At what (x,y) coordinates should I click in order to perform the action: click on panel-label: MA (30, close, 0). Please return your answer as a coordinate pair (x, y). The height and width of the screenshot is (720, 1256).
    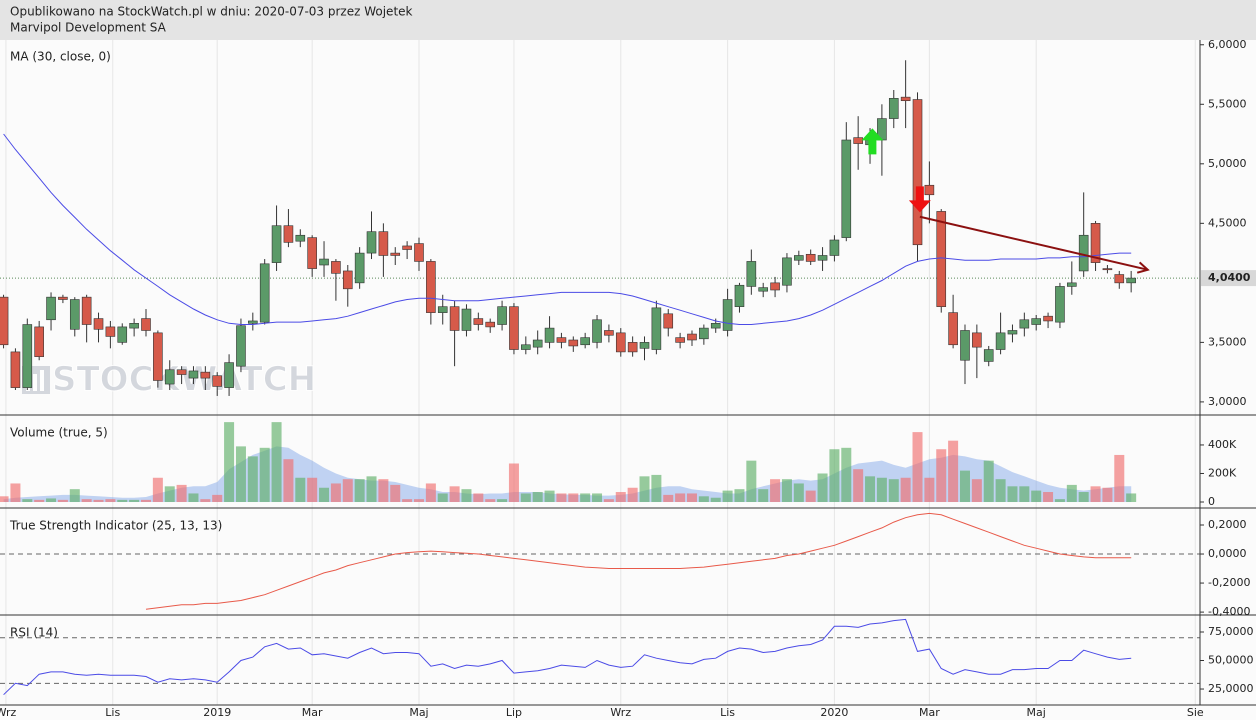
    Looking at the image, I should click on (60, 57).